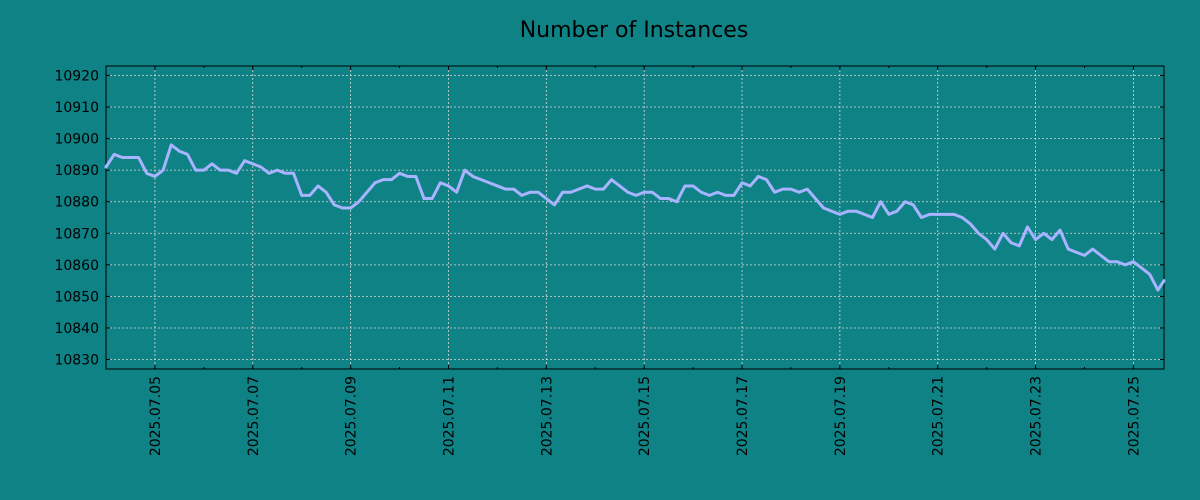 The height and width of the screenshot is (500, 1200). What do you see at coordinates (1134, 416) in the screenshot?
I see `x-tick-label: 2025.07.25` at bounding box center [1134, 416].